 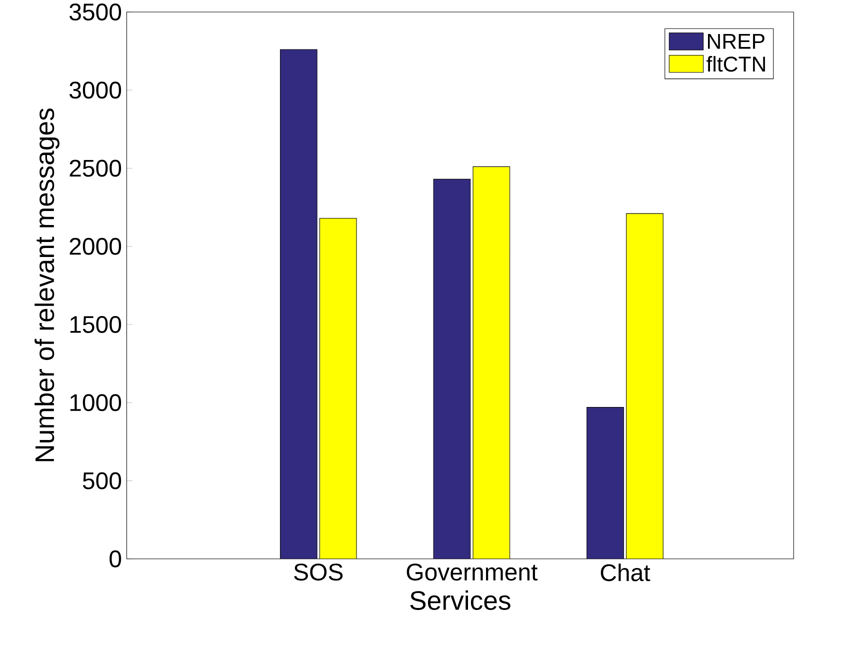 What do you see at coordinates (47, 285) in the screenshot?
I see `y-axis-title: Number of relevant messages` at bounding box center [47, 285].